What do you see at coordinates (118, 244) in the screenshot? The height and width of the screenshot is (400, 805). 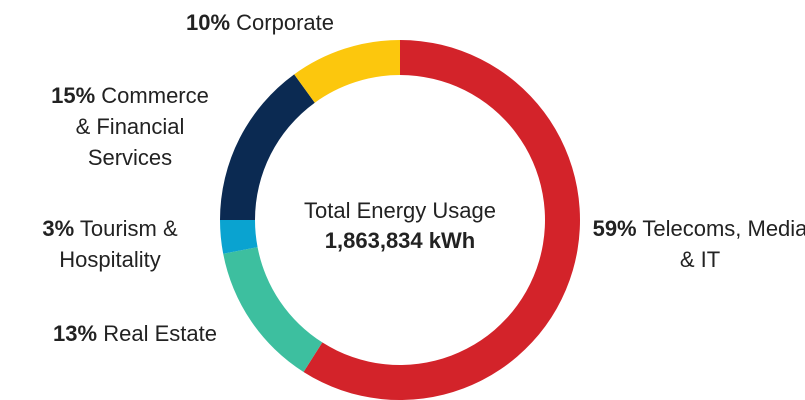 I see `segment-name: Tourism & Hospitality` at bounding box center [118, 244].